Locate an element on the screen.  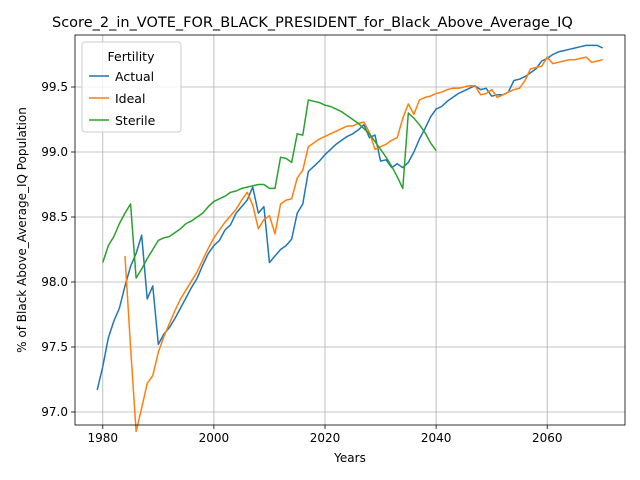
legend: Fertility Actual Ideal Sterile is located at coordinates (131, 87).